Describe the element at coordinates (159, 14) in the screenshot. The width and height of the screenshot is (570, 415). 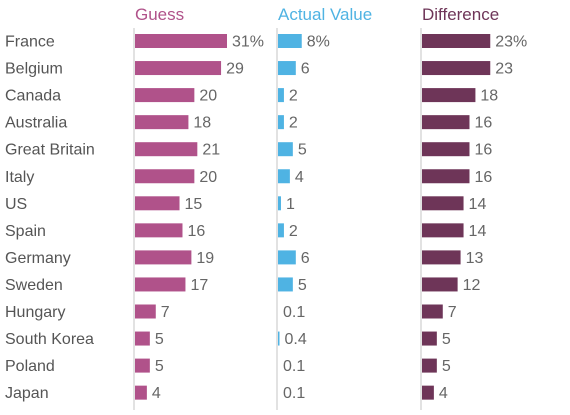
I see `series-header-0: Guess` at that location.